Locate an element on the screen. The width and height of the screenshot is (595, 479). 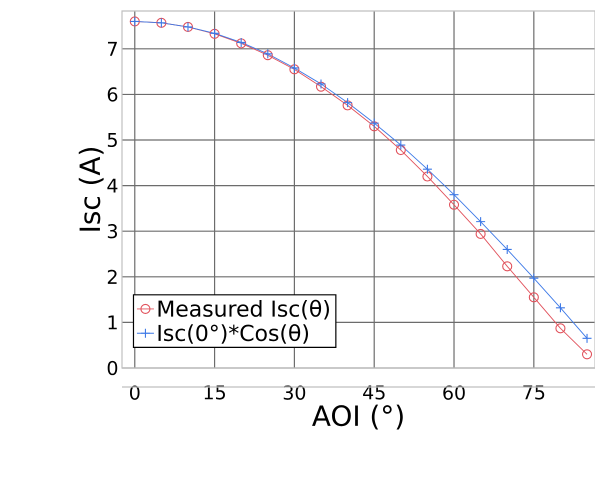
y-axis-title: Isc (A) is located at coordinates (91, 189).